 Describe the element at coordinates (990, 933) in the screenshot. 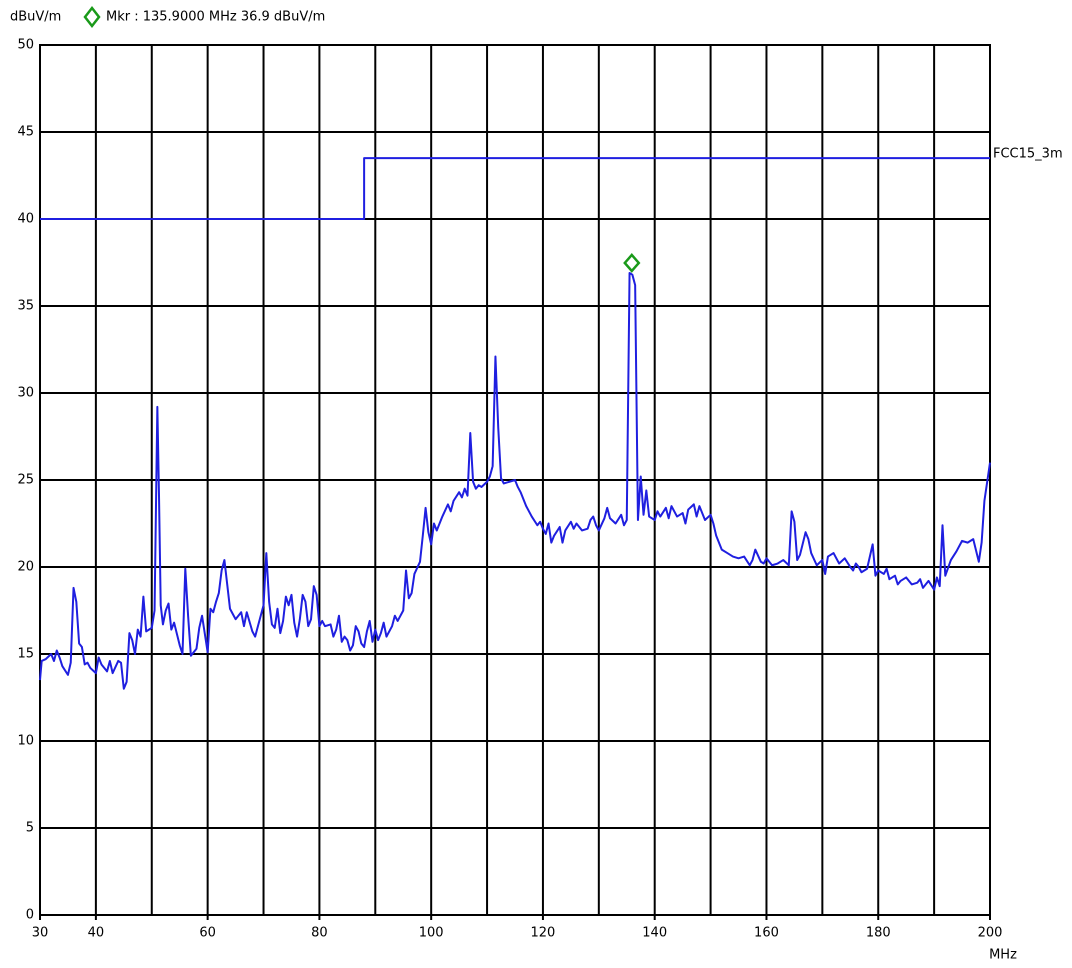

I see `x-tick-label: 200` at that location.